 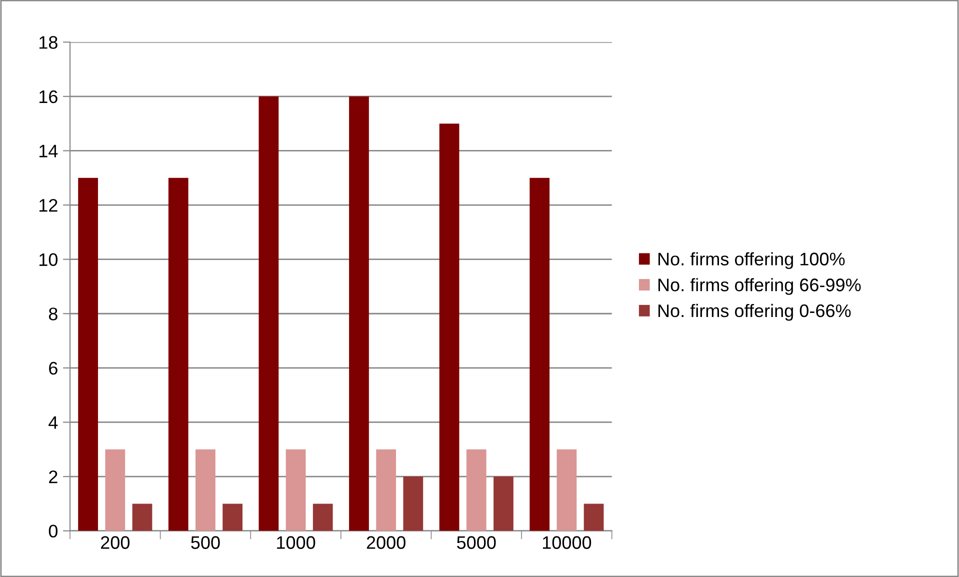 I want to click on y-tick-label: 14, so click(x=48, y=151).